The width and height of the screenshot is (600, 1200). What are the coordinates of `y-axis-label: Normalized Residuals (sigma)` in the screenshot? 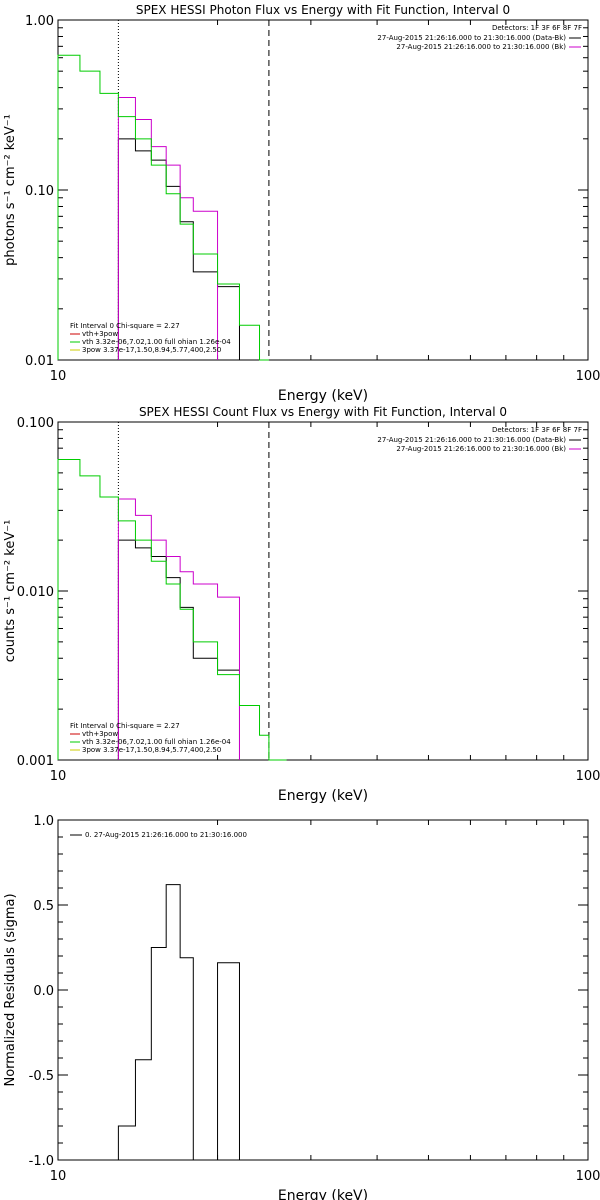 It's located at (10, 989).